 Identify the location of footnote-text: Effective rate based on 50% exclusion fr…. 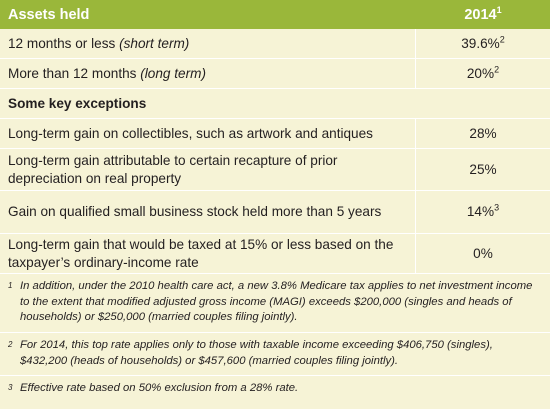
(159, 388).